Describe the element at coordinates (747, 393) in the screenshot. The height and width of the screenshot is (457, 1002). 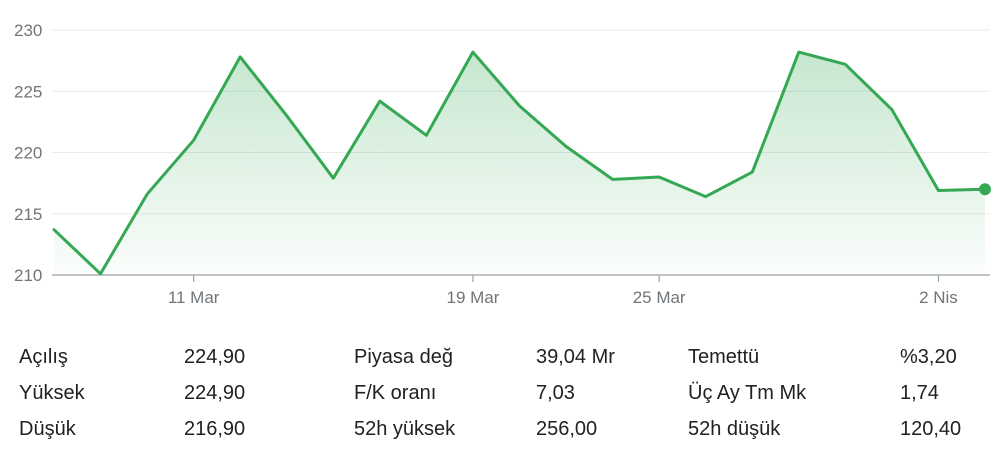
I see `stat-label-quarterly: Üç Ay Tm Mk` at that location.